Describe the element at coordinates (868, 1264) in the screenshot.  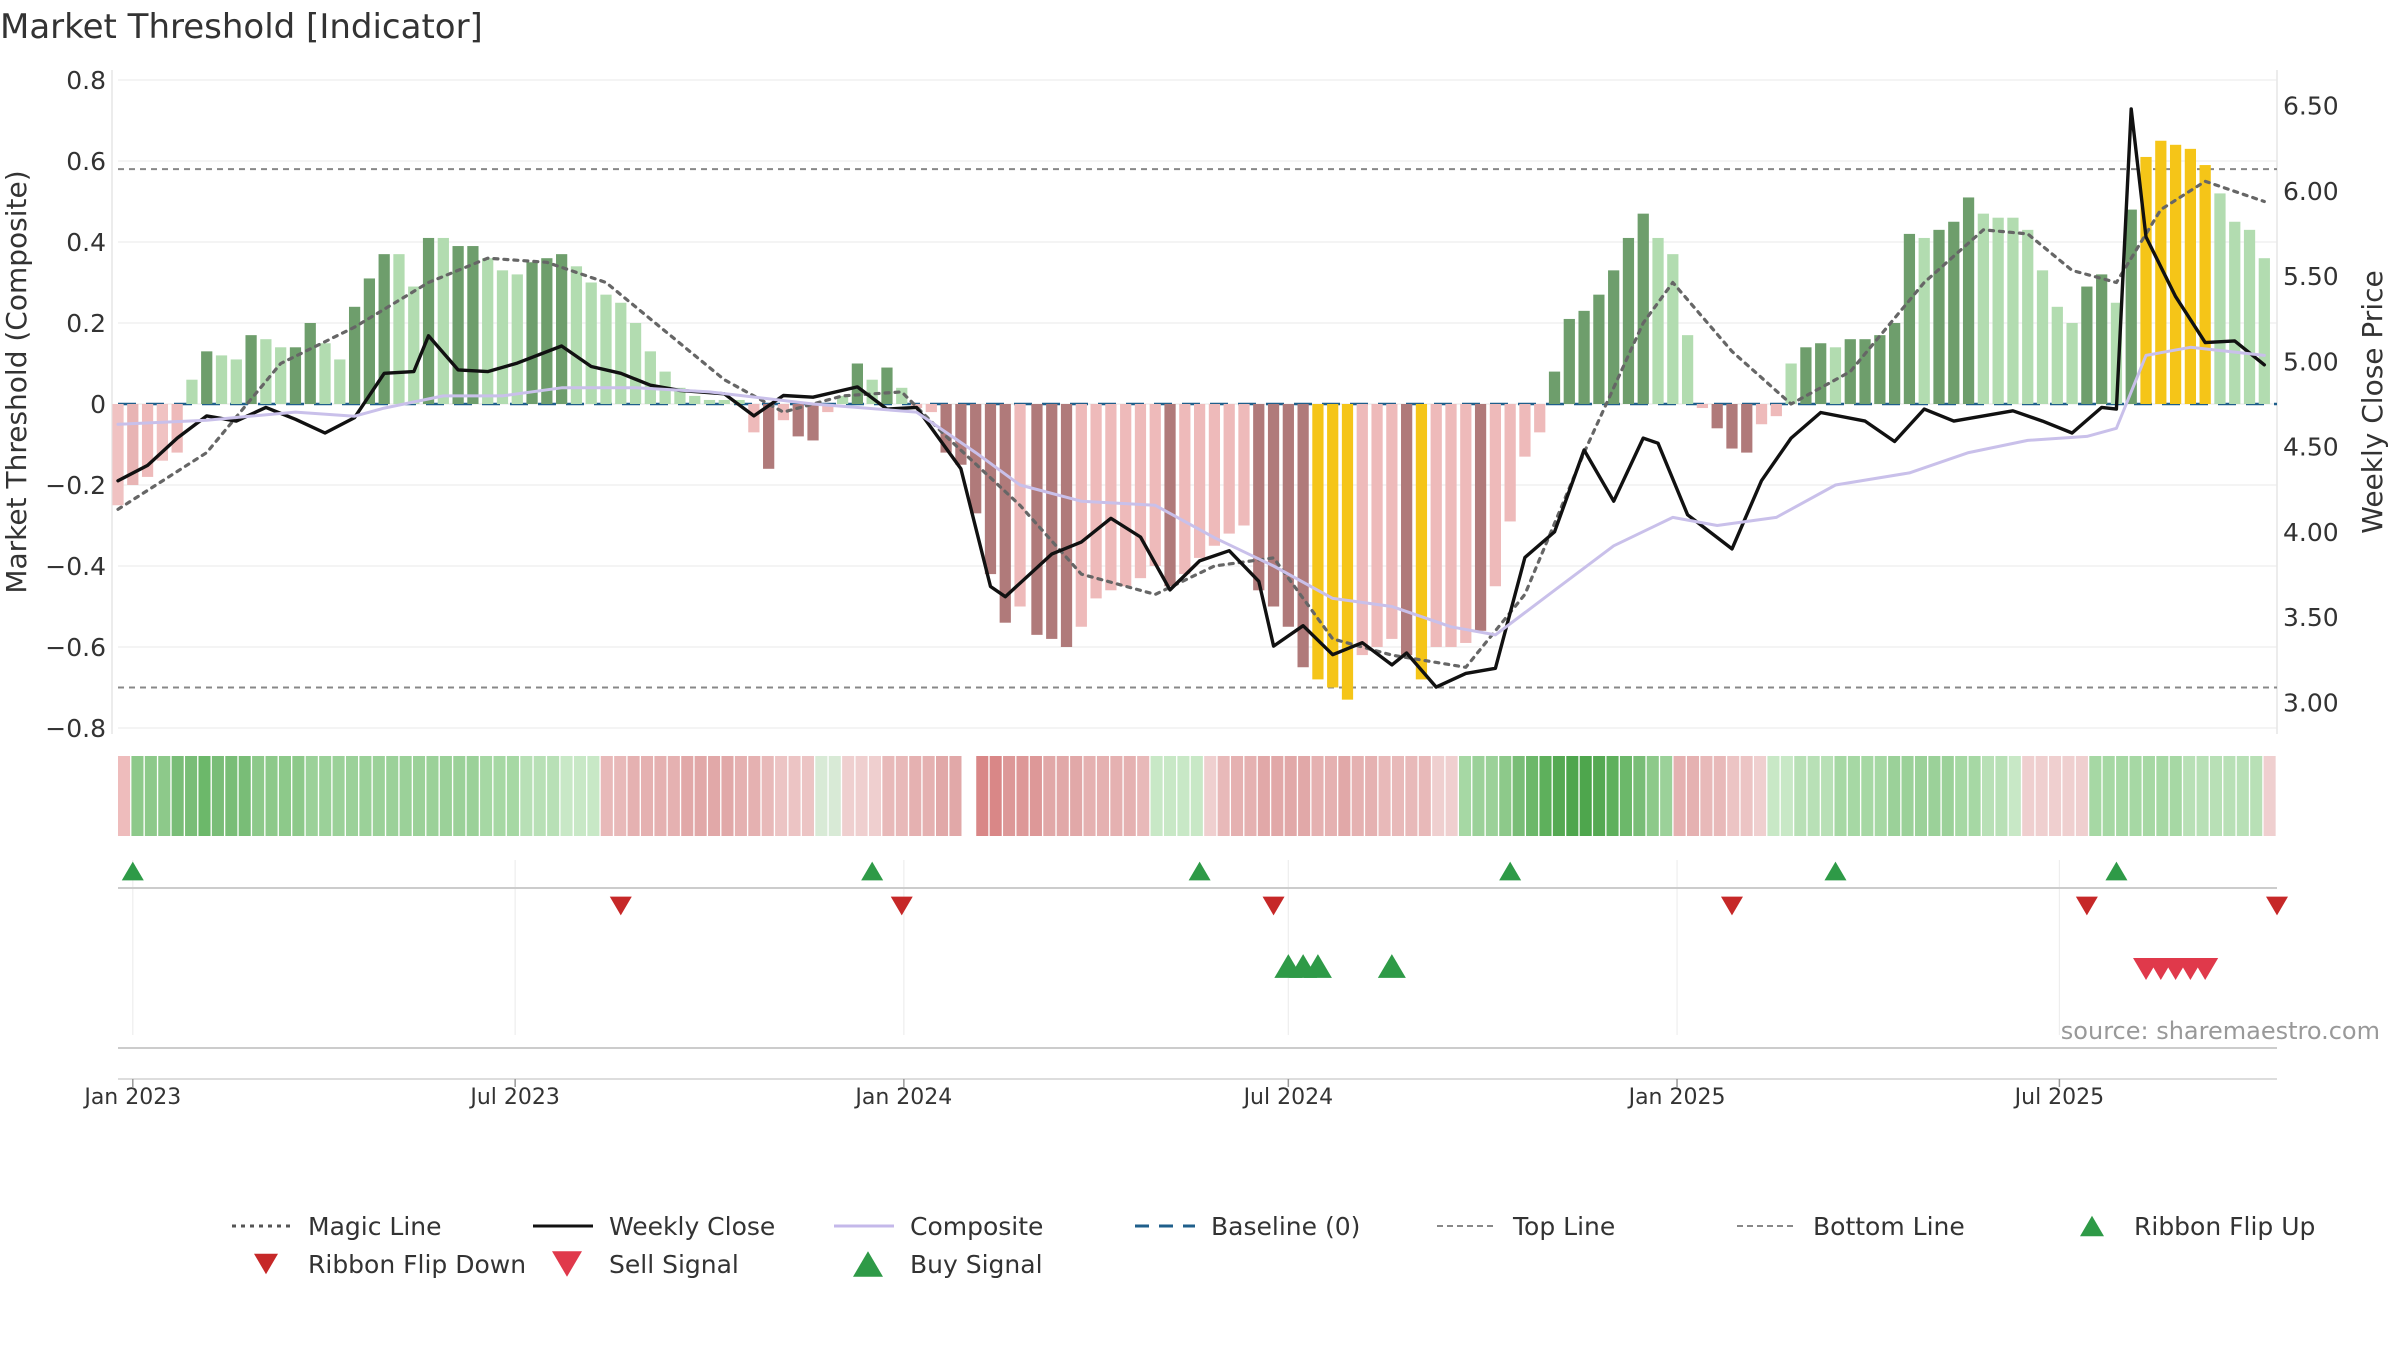
I see `legend-triangle-up-icon` at that location.